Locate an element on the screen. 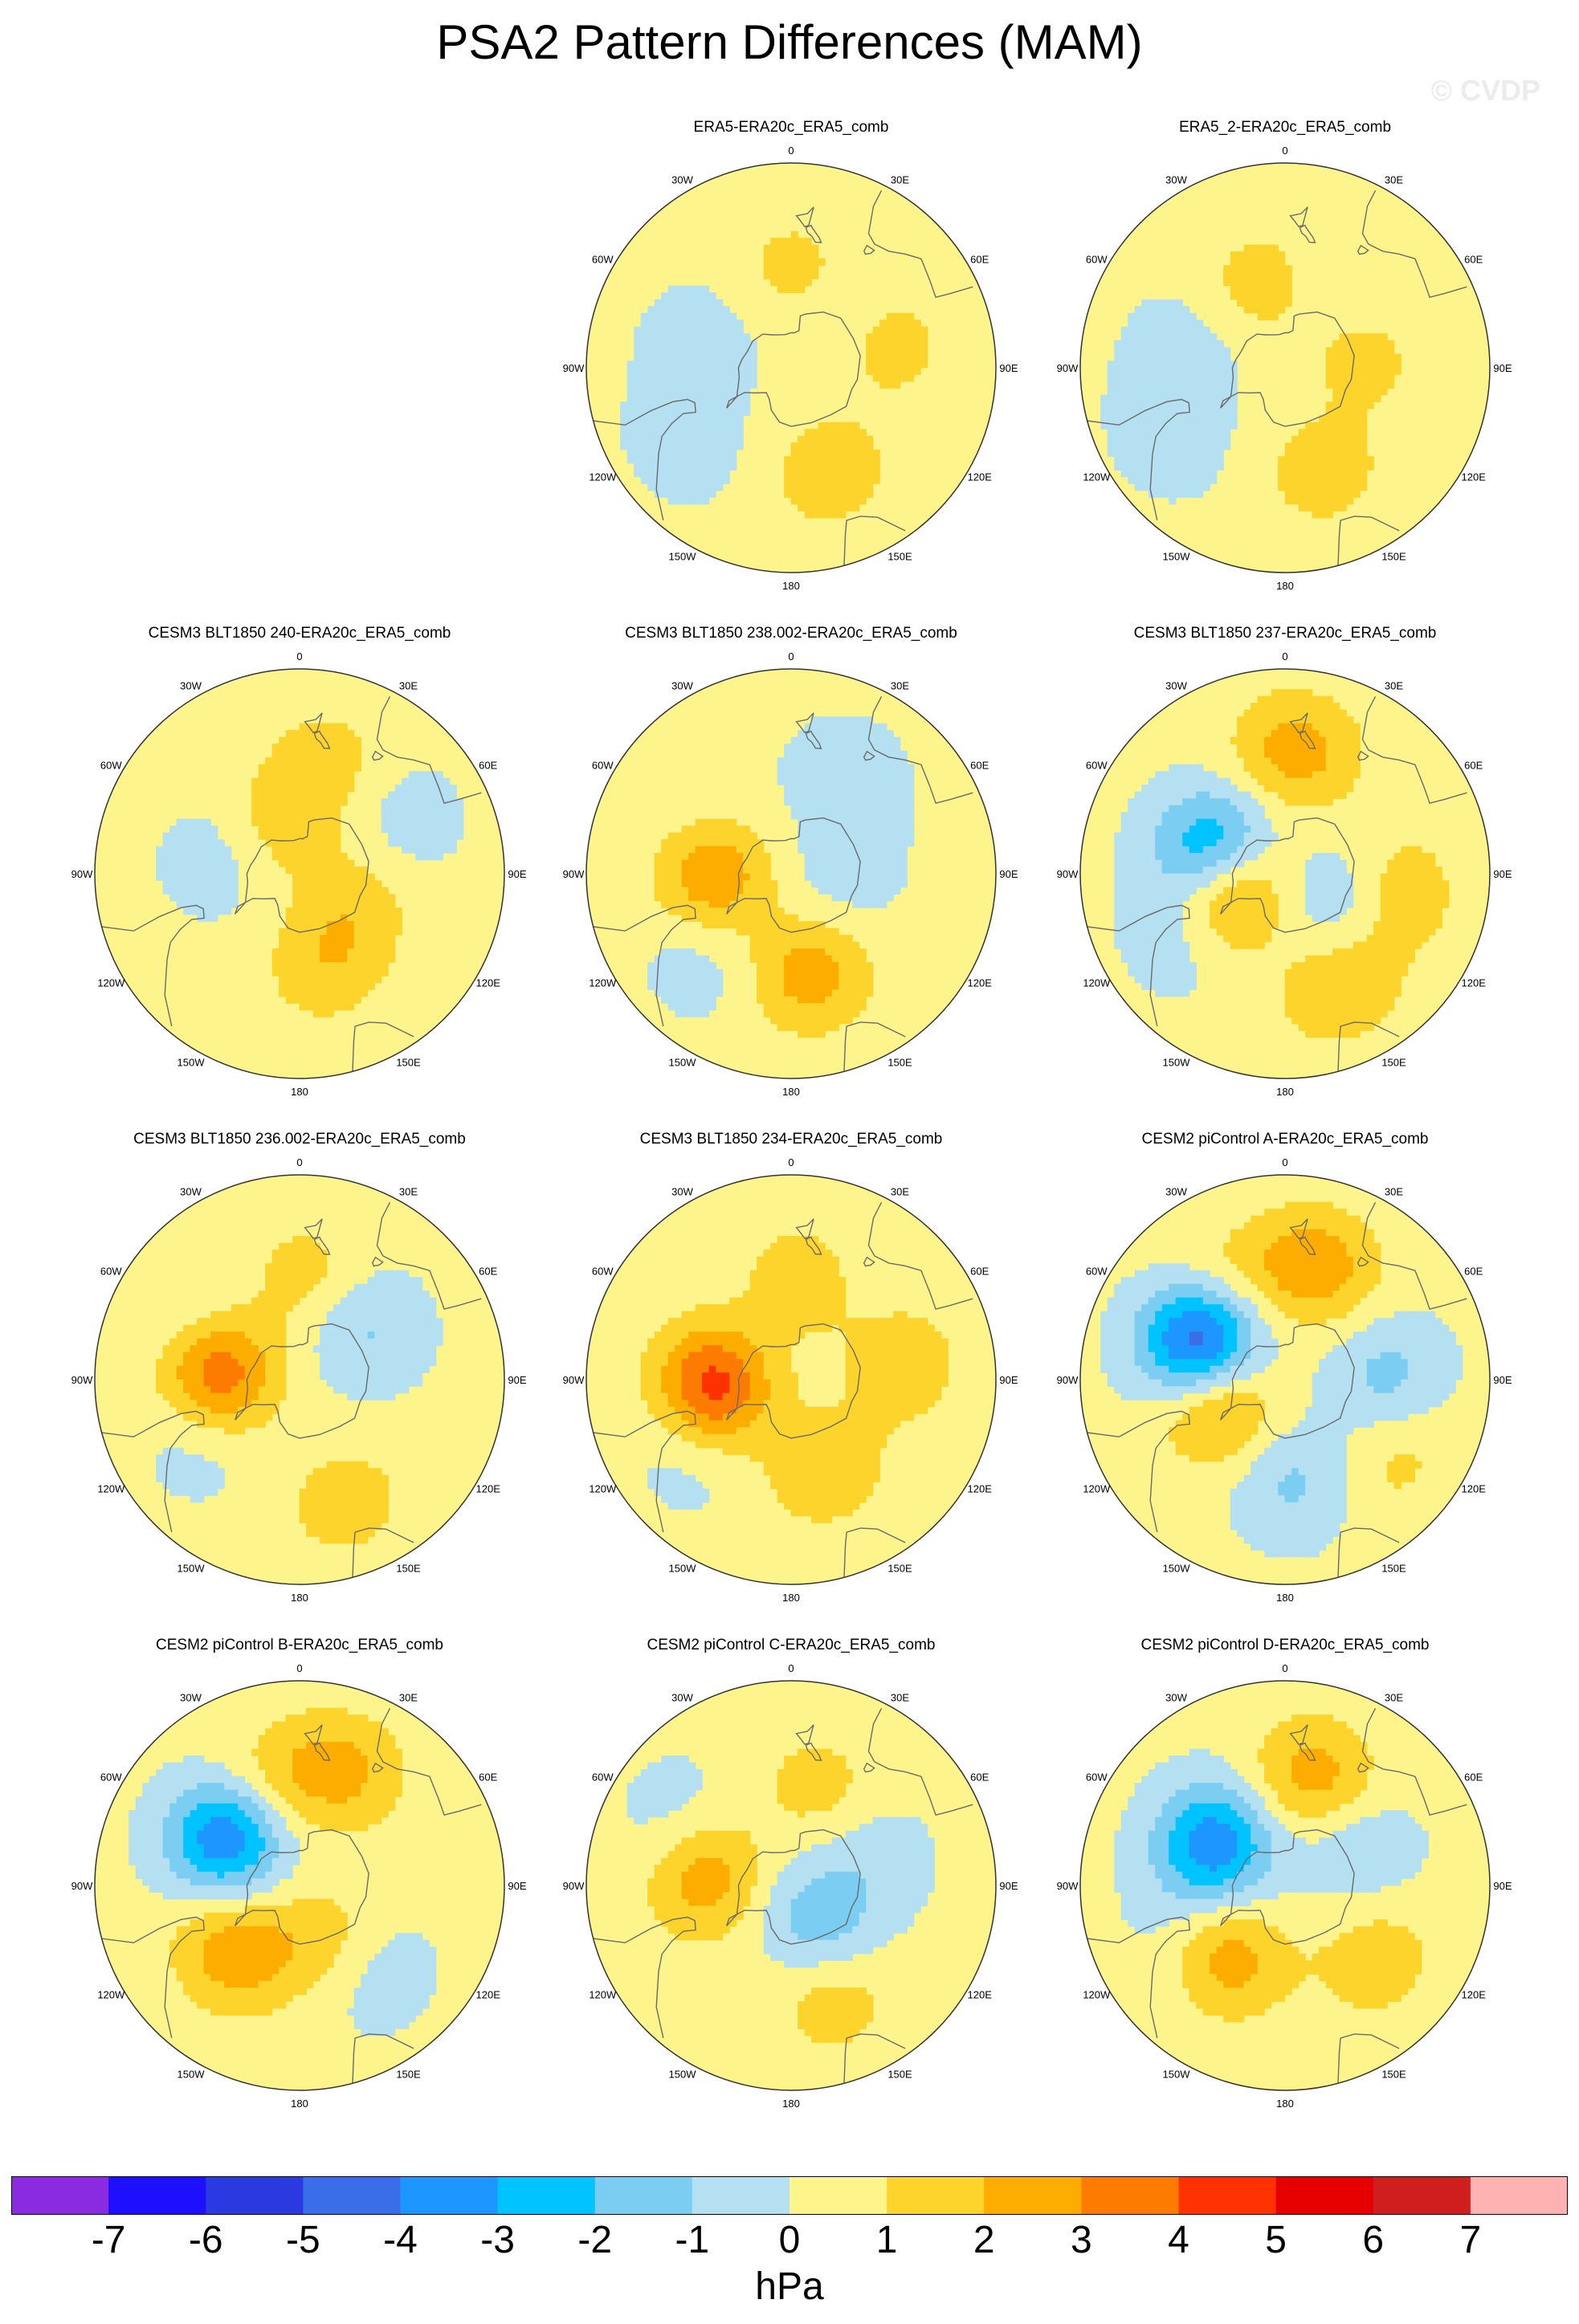 The image size is (1579, 2324). lon-label: 180 is located at coordinates (1285, 1092).